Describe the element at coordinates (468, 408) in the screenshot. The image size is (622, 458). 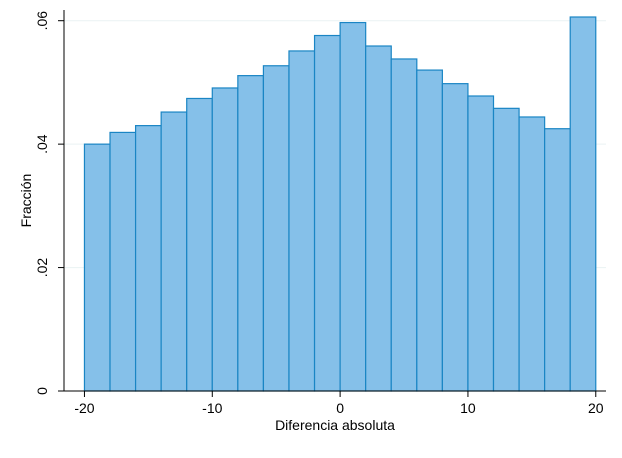
I see `x-tick-label: 10` at that location.